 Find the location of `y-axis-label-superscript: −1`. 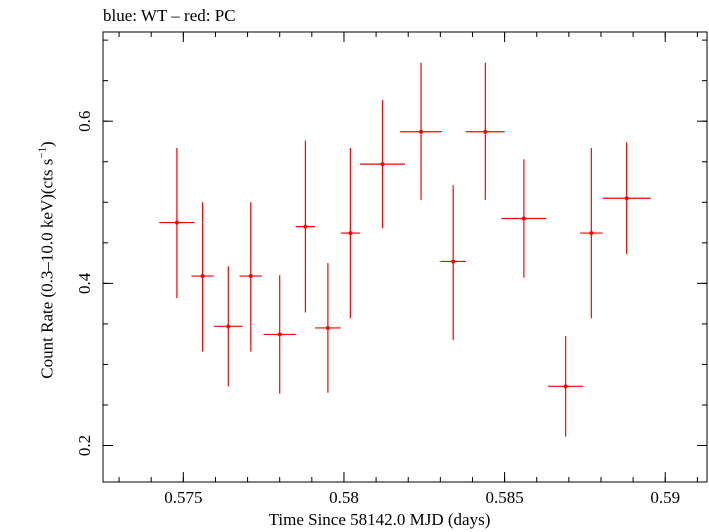

y-axis-label-superscript: −1 is located at coordinates (42, 152).